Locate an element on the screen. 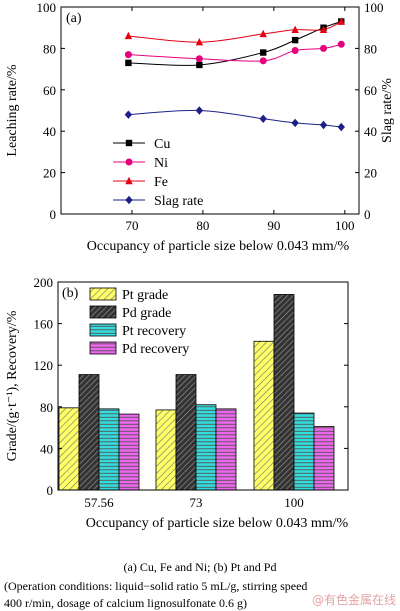 This screenshot has height=611, width=400. bar-series-pd-recovery is located at coordinates (226, 449).